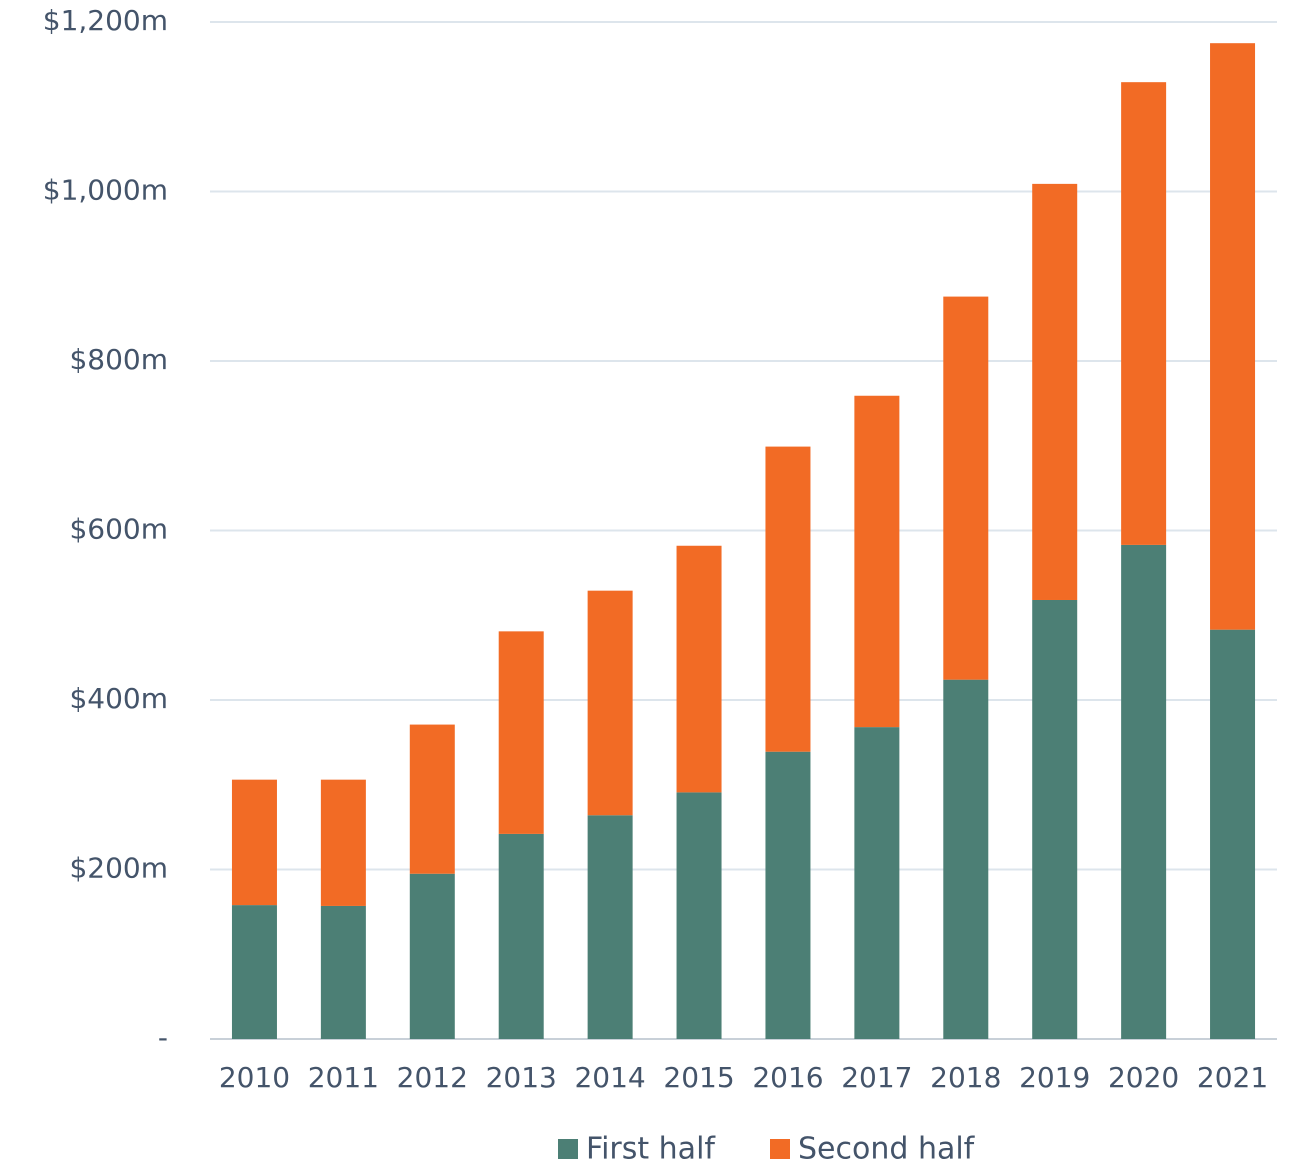 This screenshot has height=1166, width=1297. I want to click on x-tick-label: 2014, so click(609, 1077).